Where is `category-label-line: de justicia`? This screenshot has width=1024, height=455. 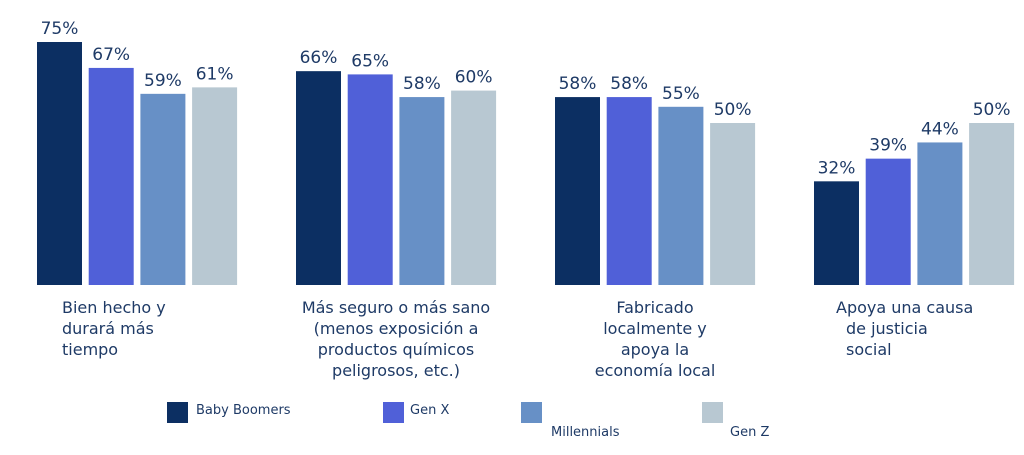 category-label-line: de justicia is located at coordinates (887, 328).